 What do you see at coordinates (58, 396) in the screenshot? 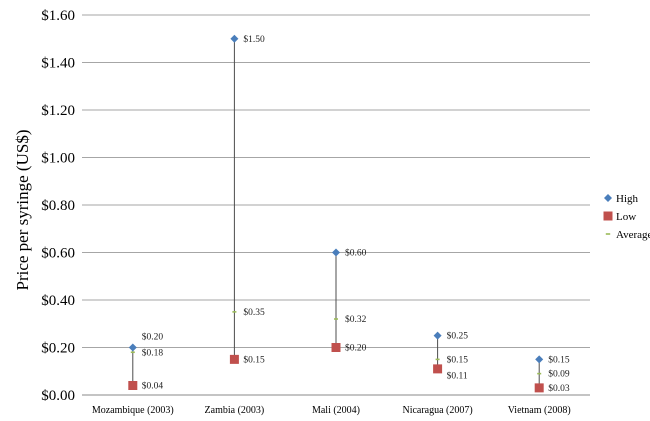
I see `y-tick-label: $0.00` at bounding box center [58, 396].